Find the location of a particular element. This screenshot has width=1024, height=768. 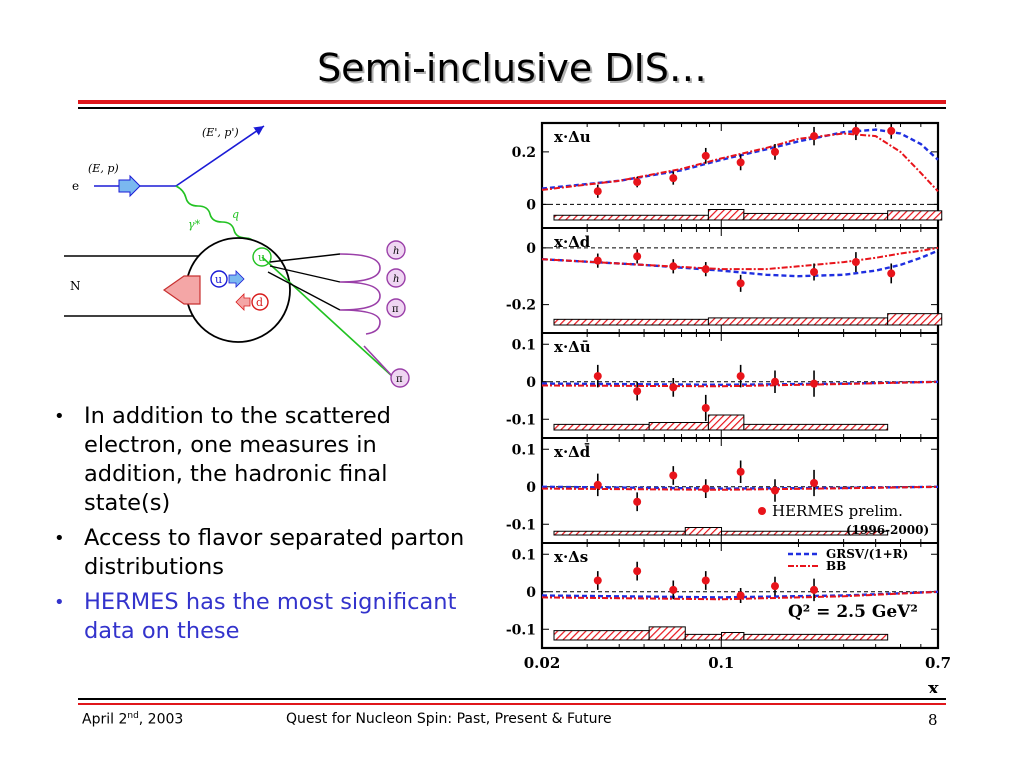

x-tick-label: 0.7 is located at coordinates (938, 663).